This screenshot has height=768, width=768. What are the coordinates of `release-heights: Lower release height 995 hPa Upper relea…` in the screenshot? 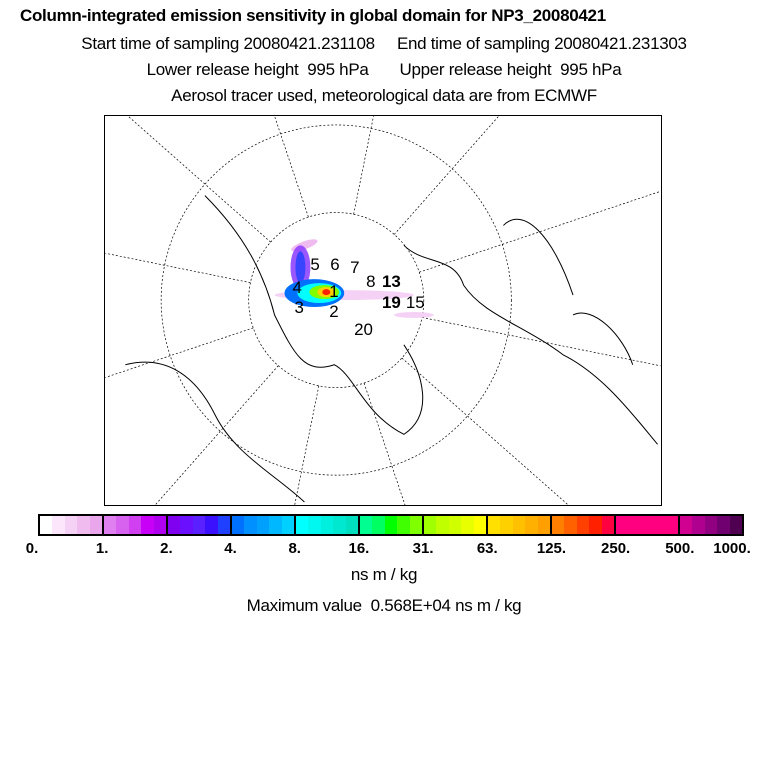 It's located at (384, 69).